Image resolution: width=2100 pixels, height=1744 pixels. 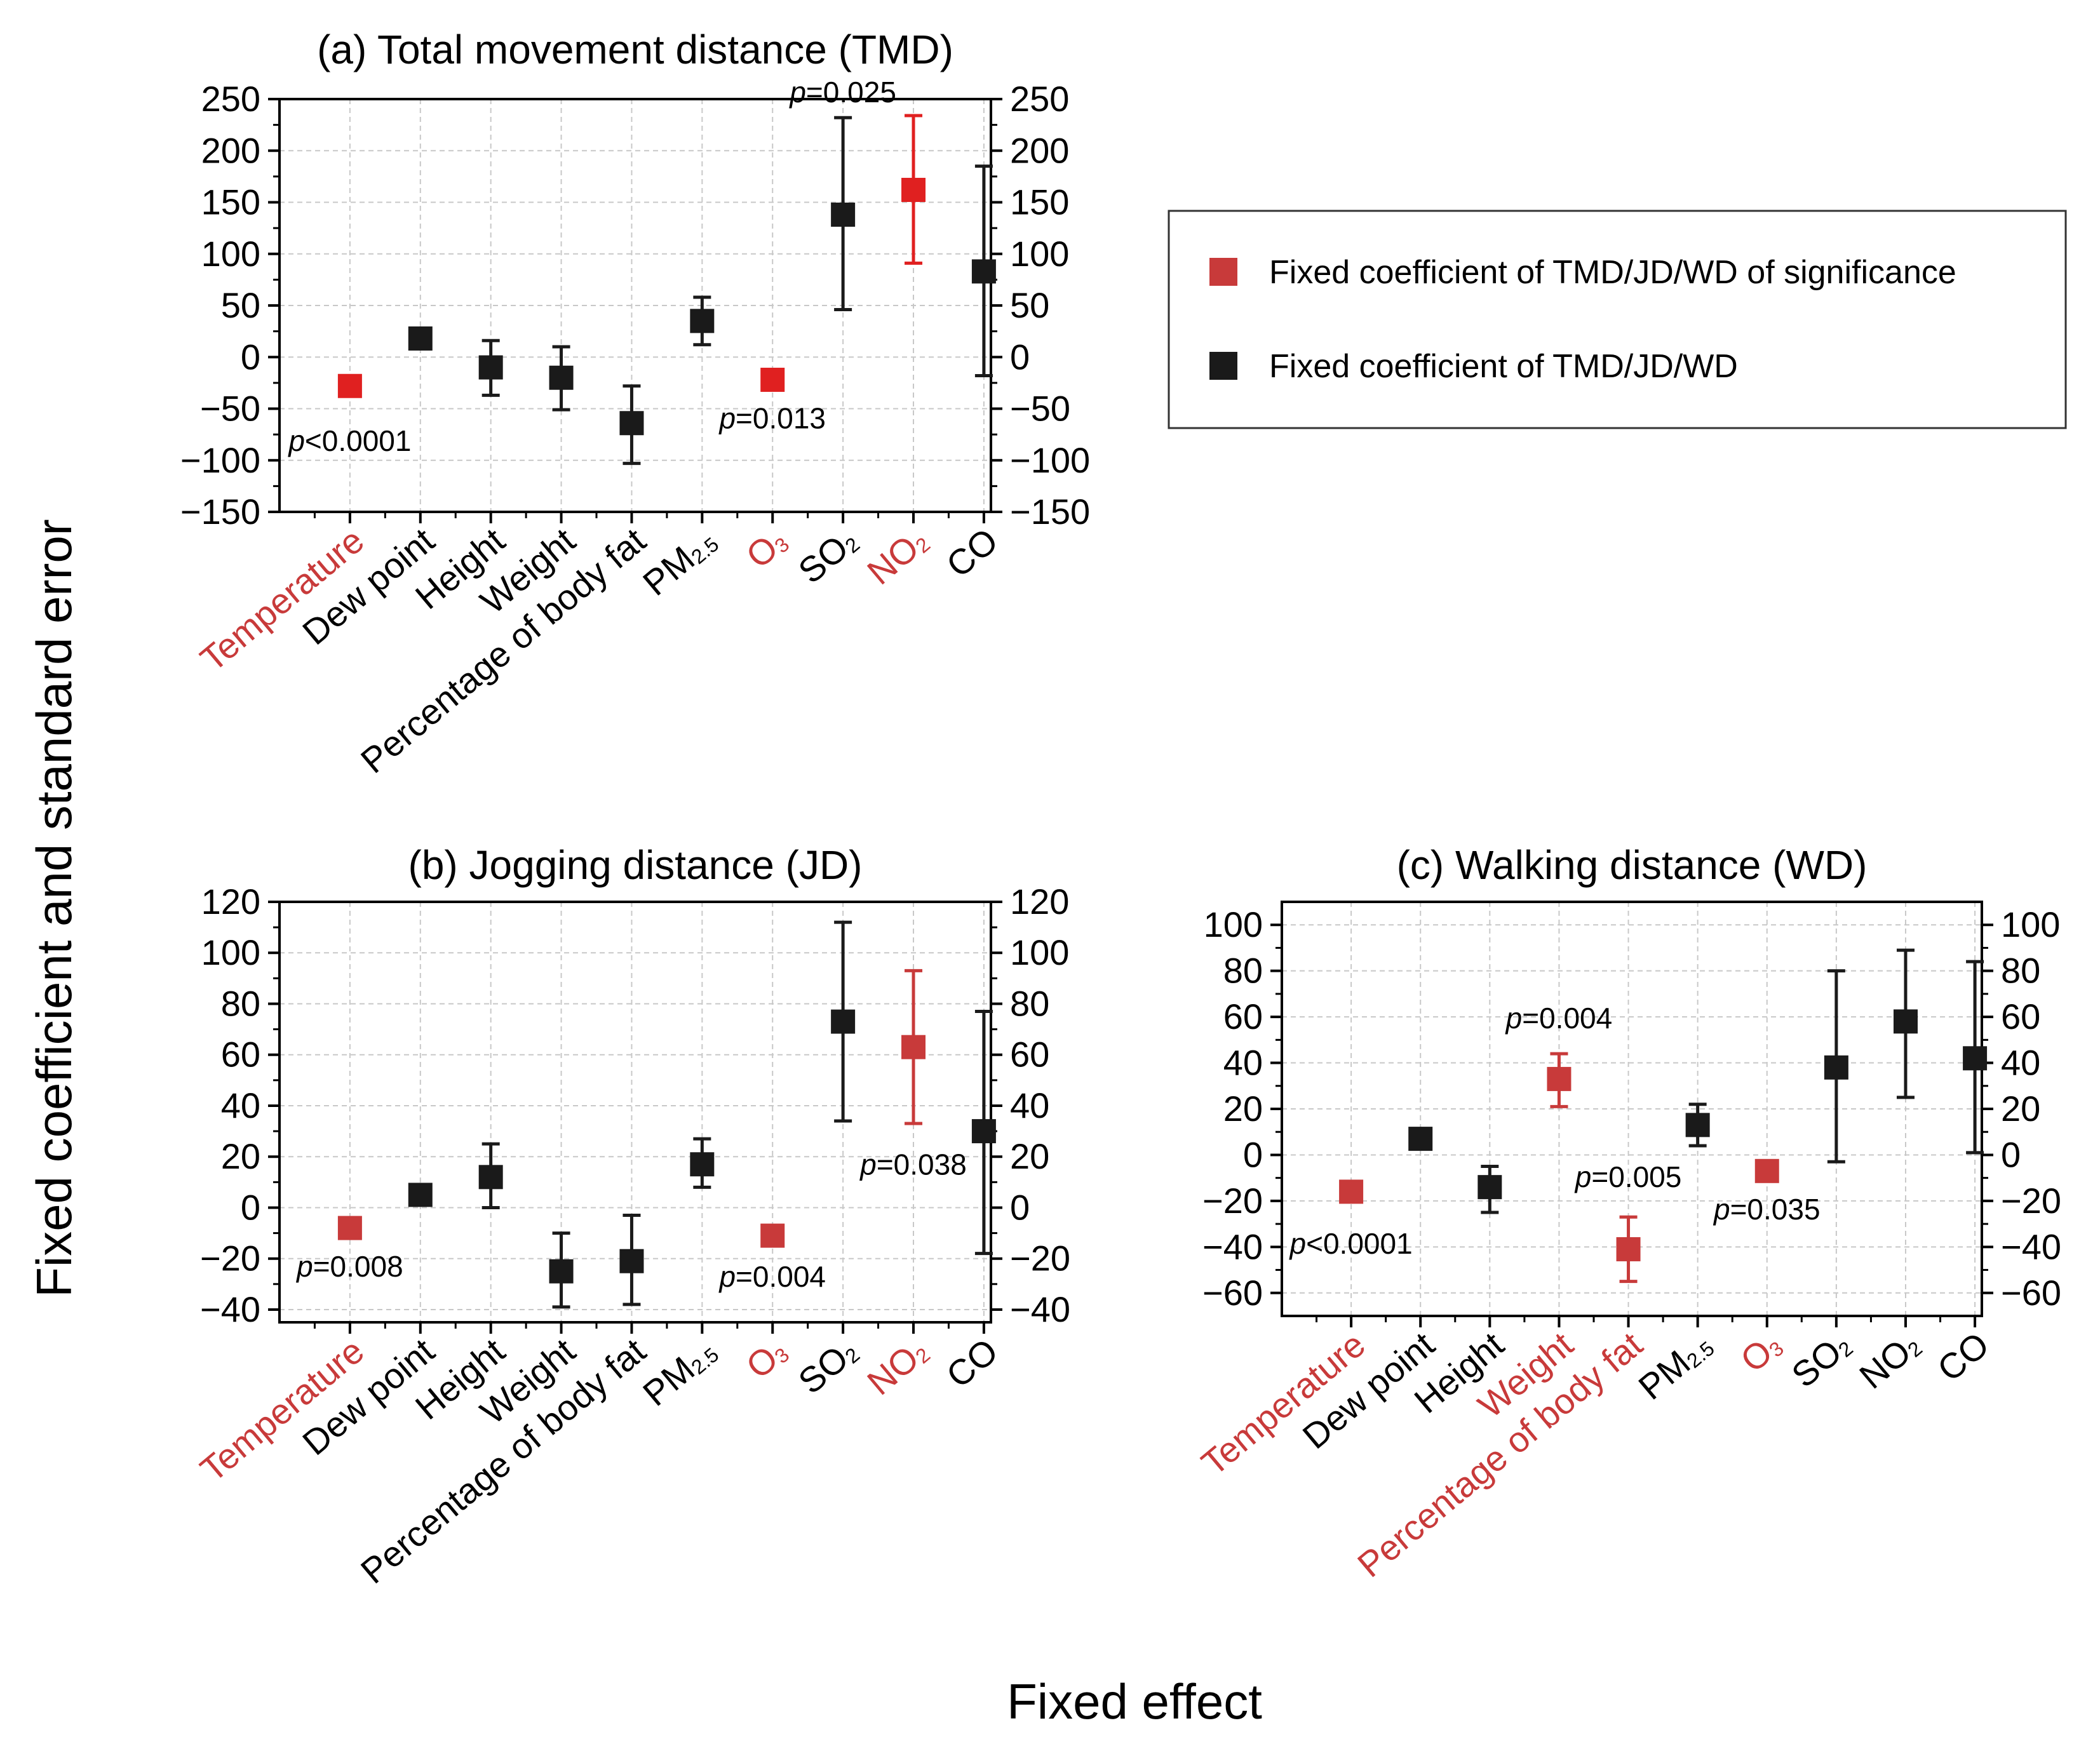 I want to click on p-value: =0.008, so click(x=358, y=1266).